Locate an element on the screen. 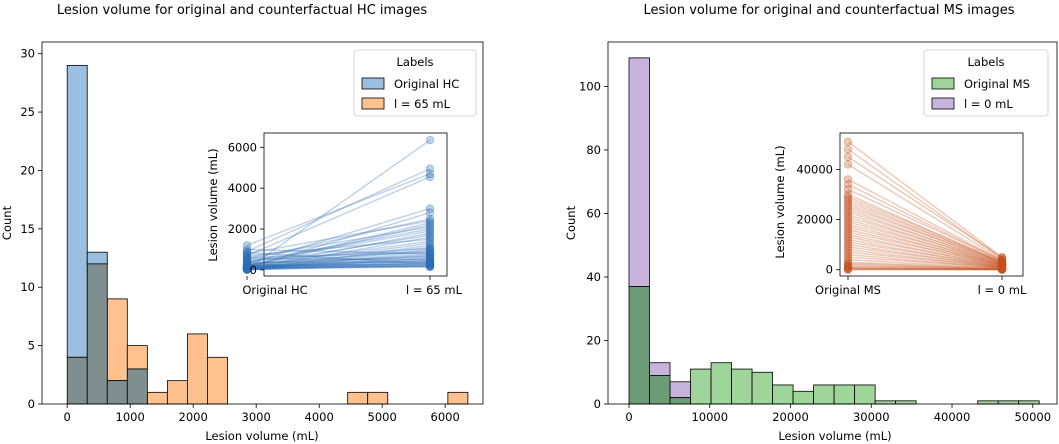 The width and height of the screenshot is (1059, 444). y-tick-label: 40 is located at coordinates (593, 277).